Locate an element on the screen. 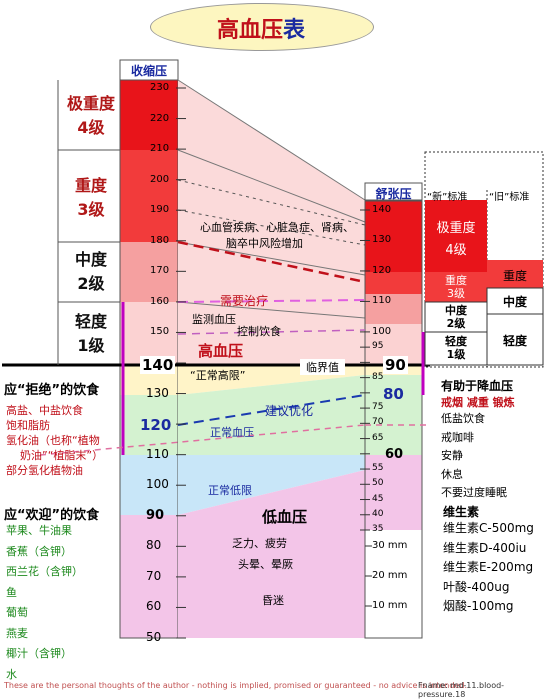  list-item: 鱼 is located at coordinates (11, 592).